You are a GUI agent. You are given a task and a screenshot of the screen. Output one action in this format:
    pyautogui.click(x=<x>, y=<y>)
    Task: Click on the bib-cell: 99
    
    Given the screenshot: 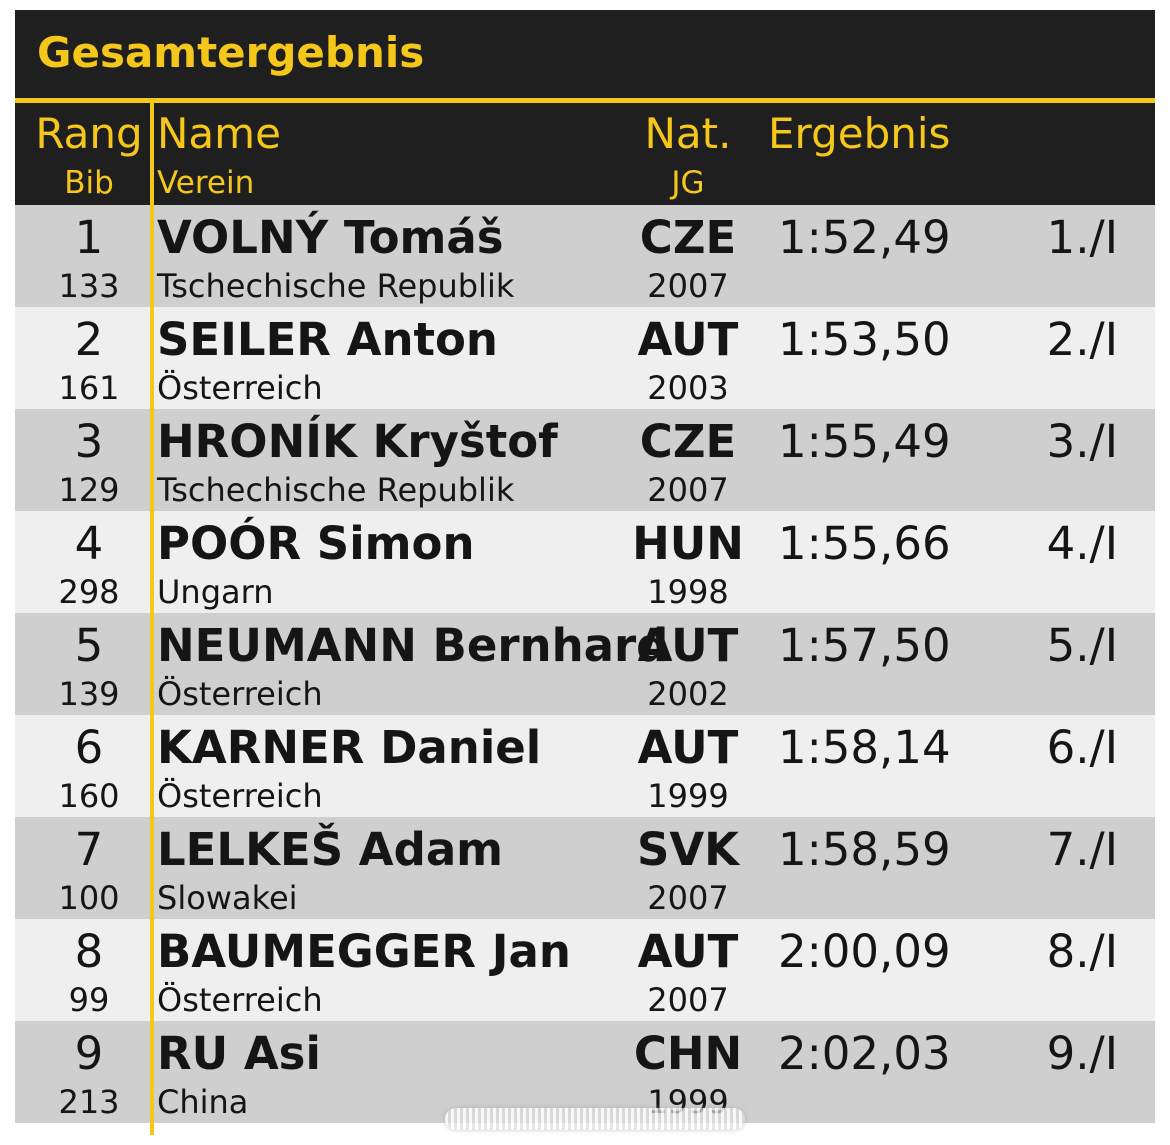 What is the action you would take?
    pyautogui.click(x=89, y=1000)
    